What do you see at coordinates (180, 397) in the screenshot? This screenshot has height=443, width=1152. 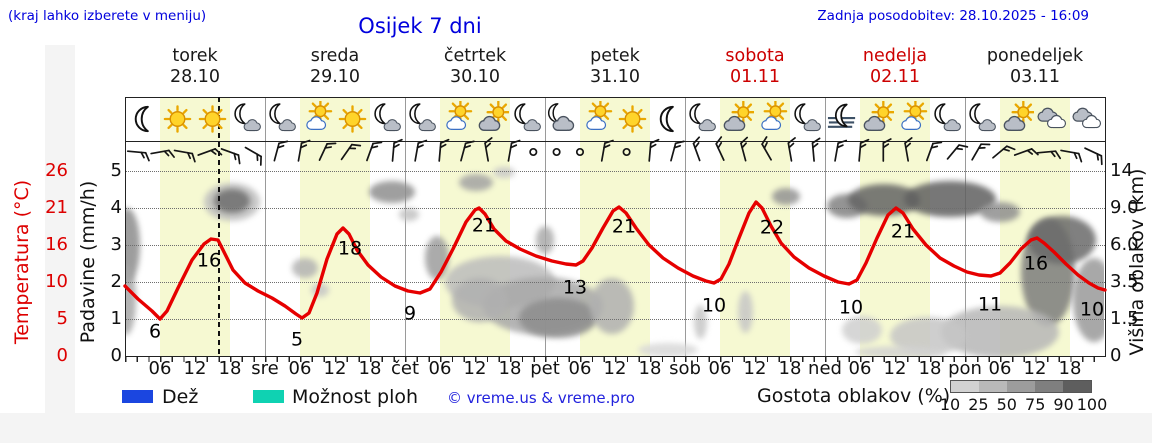 I see `rain-legend-label: Dež` at bounding box center [180, 397].